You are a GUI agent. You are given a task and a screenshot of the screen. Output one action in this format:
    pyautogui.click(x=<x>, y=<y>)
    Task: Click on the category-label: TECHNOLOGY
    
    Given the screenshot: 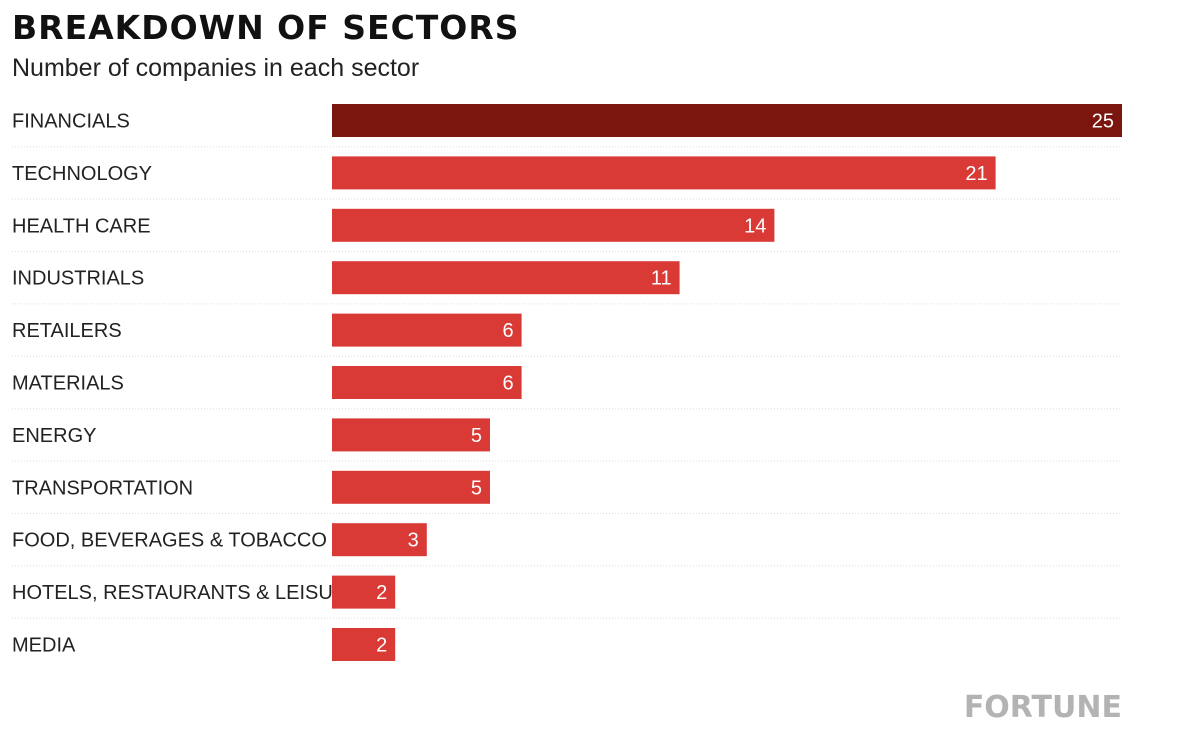 What is the action you would take?
    pyautogui.click(x=82, y=174)
    